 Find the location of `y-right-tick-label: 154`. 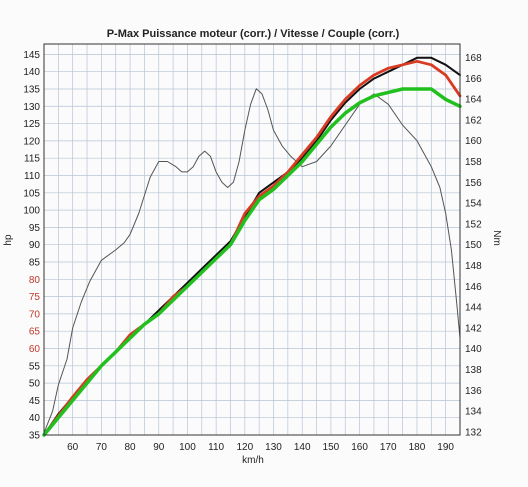

y-right-tick-label: 154 is located at coordinates (473, 204).